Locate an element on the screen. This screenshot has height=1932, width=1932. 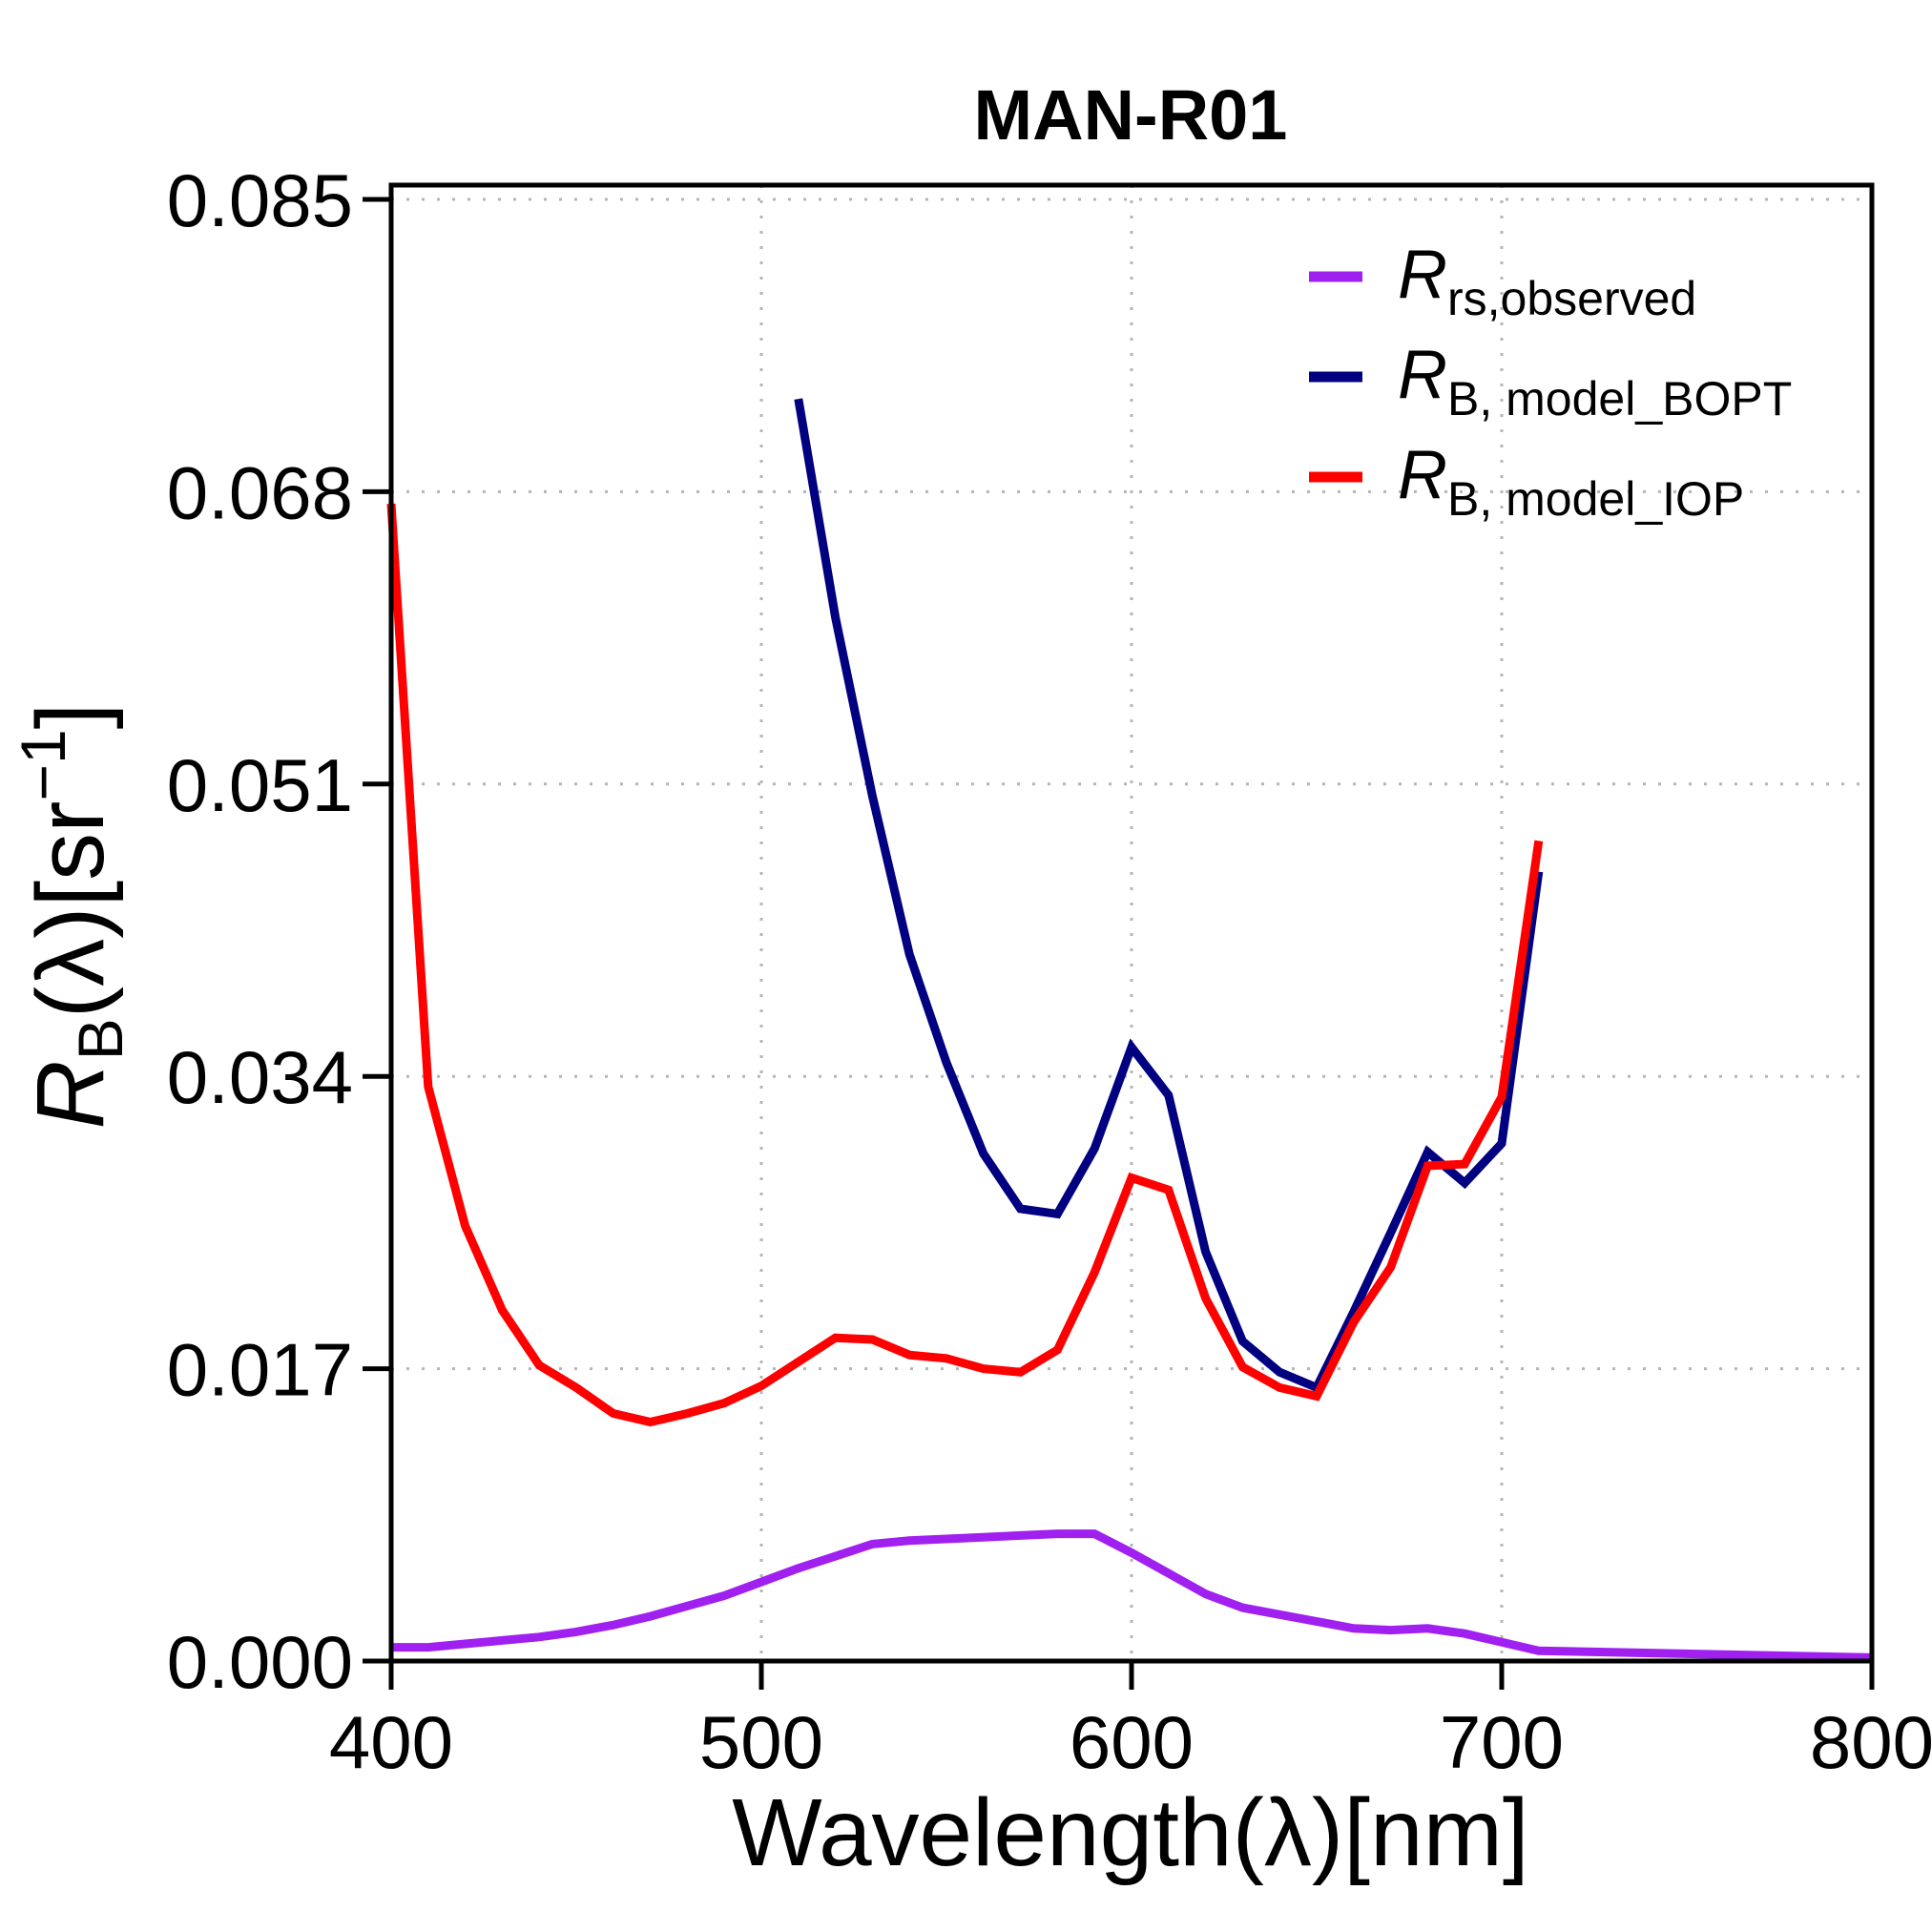
svg-text: RB(λ)[sr−1] is located at coordinates (71, 916).